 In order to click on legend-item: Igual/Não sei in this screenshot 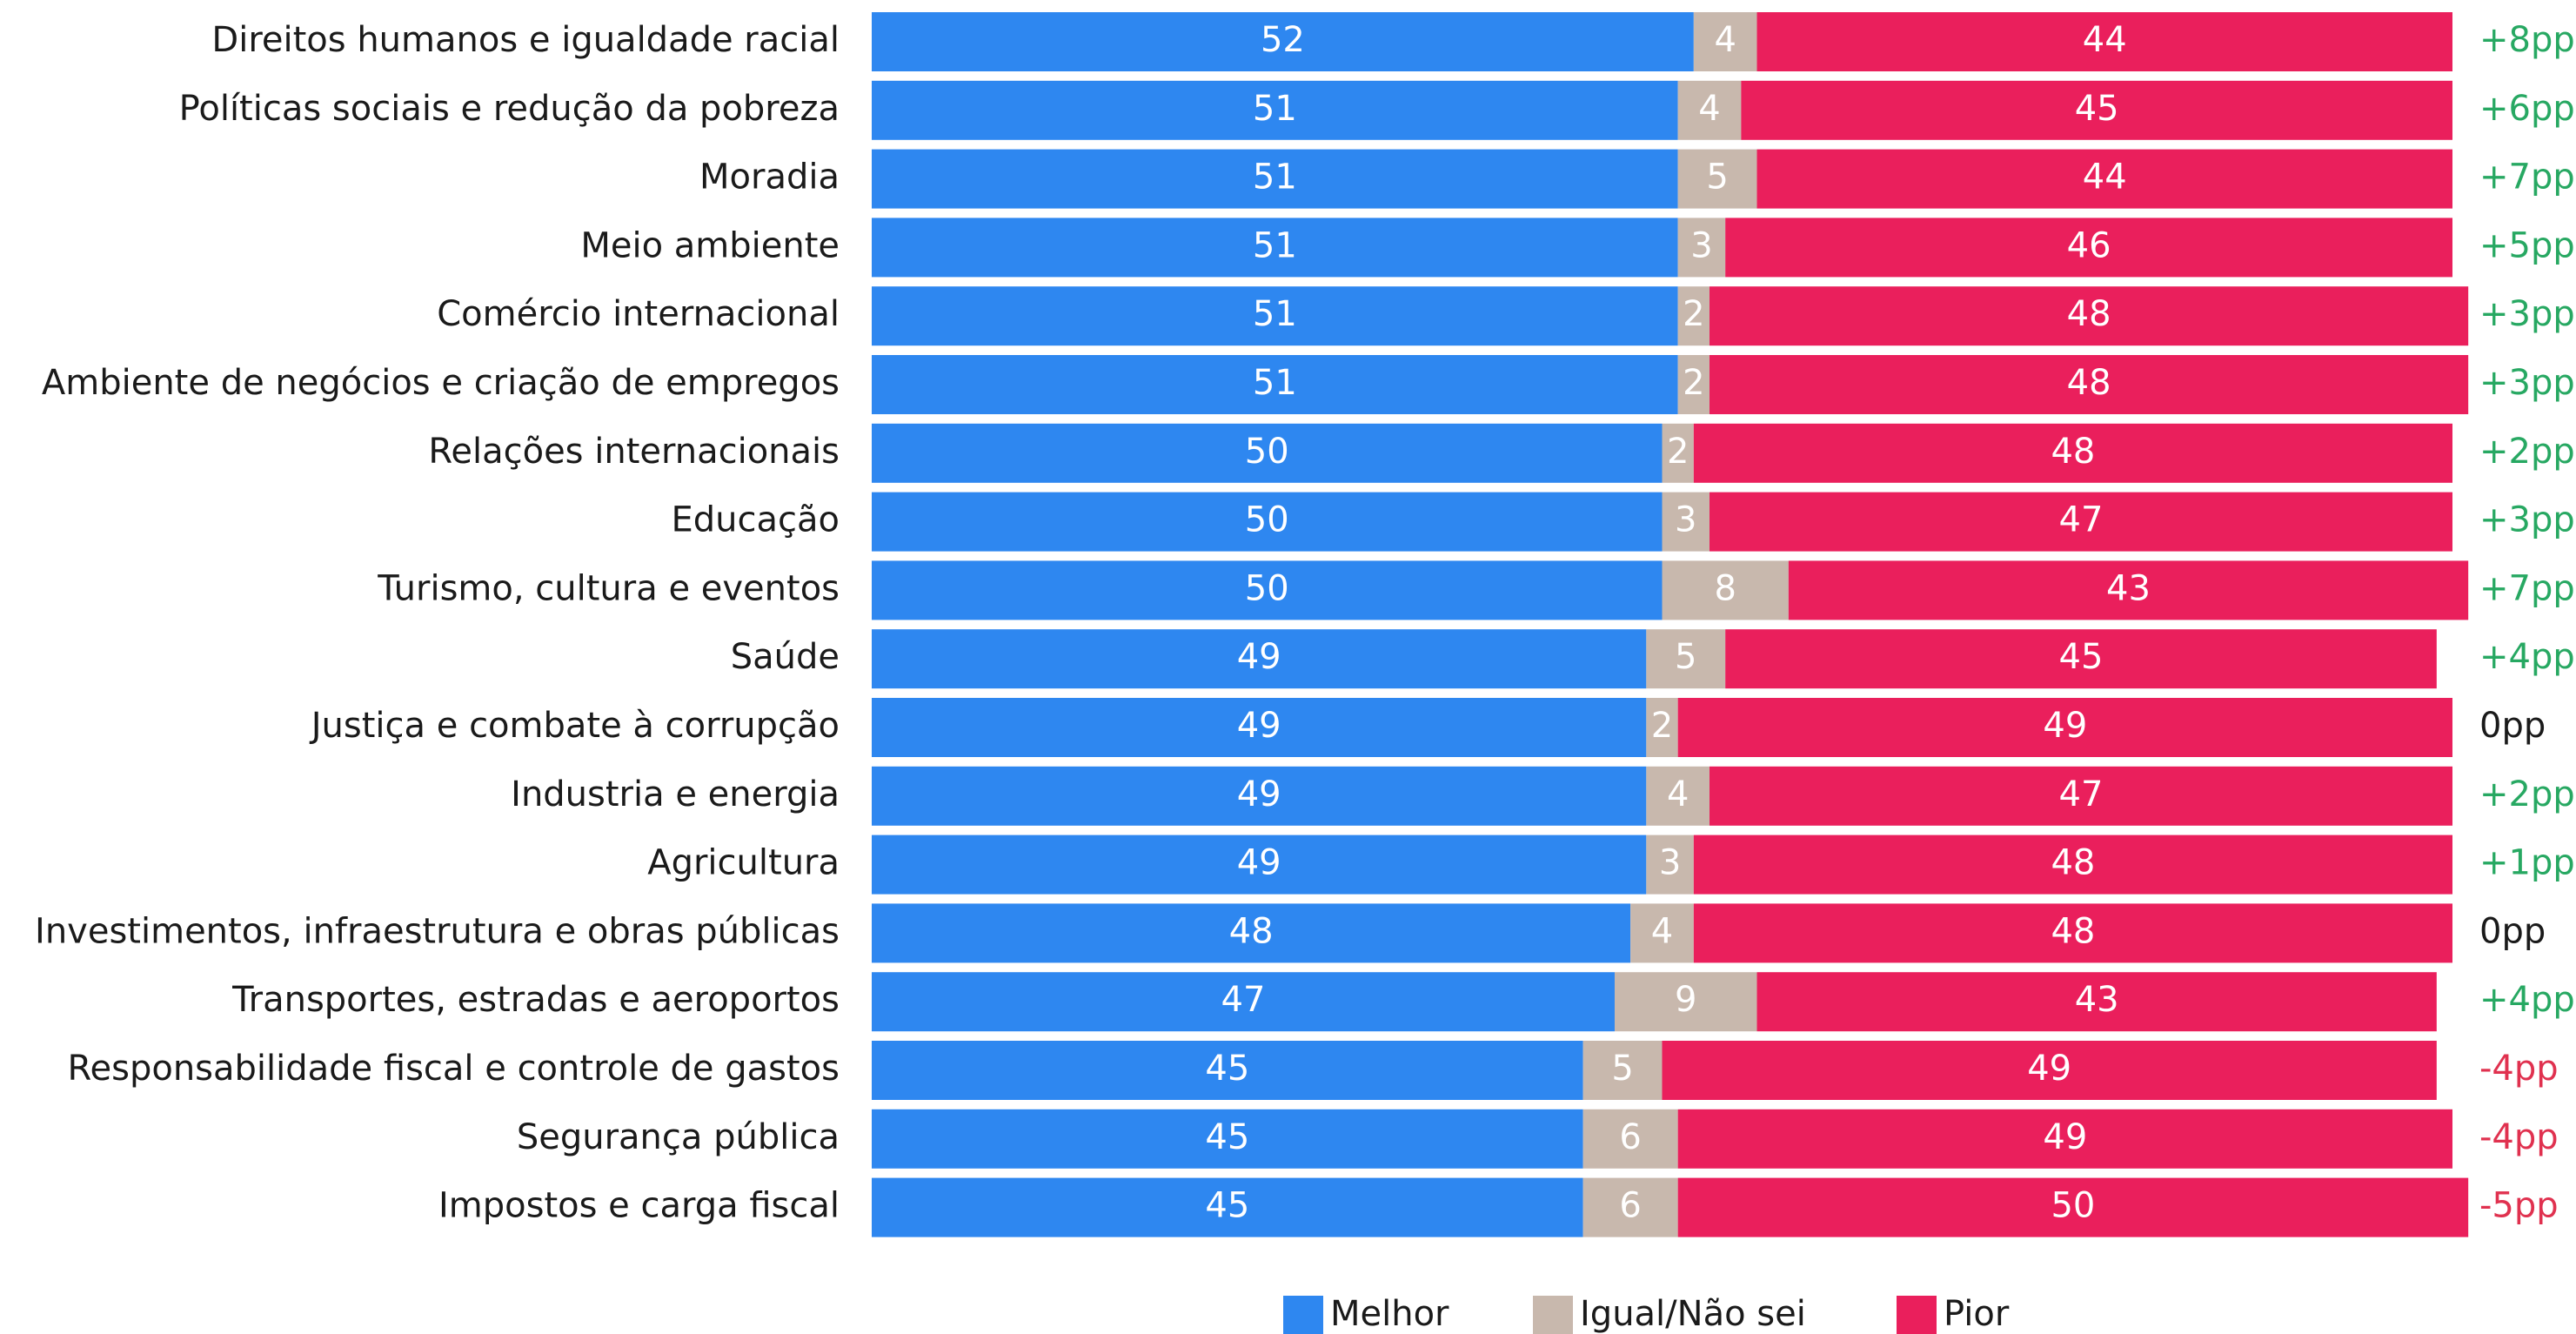, I will do `click(1669, 1314)`.